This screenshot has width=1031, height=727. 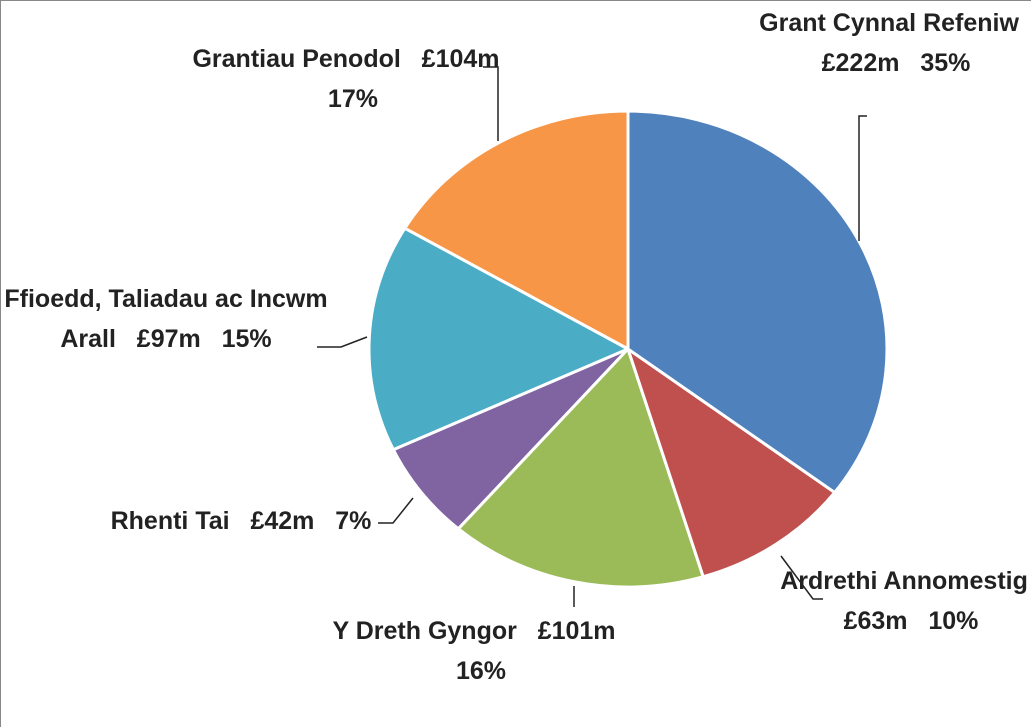 What do you see at coordinates (296, 59) in the screenshot?
I see `category-label: Grantiau Penodol` at bounding box center [296, 59].